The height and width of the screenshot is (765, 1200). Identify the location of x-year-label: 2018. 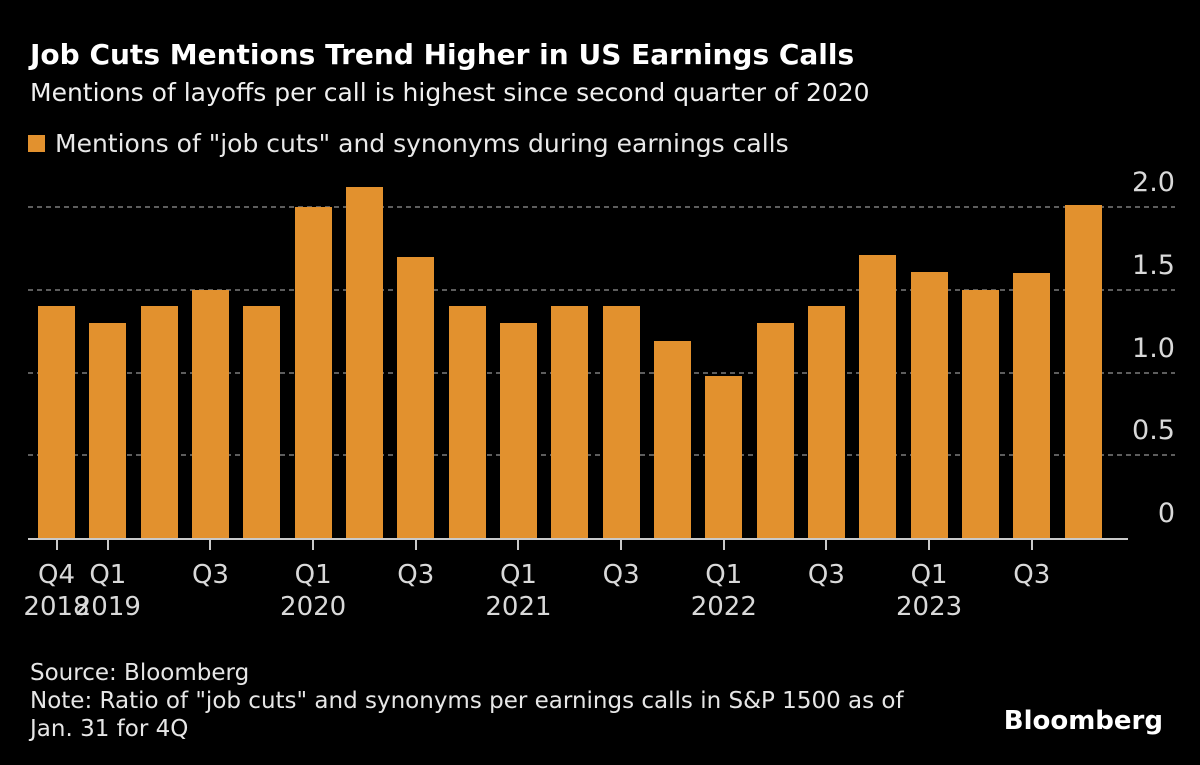
(56, 607).